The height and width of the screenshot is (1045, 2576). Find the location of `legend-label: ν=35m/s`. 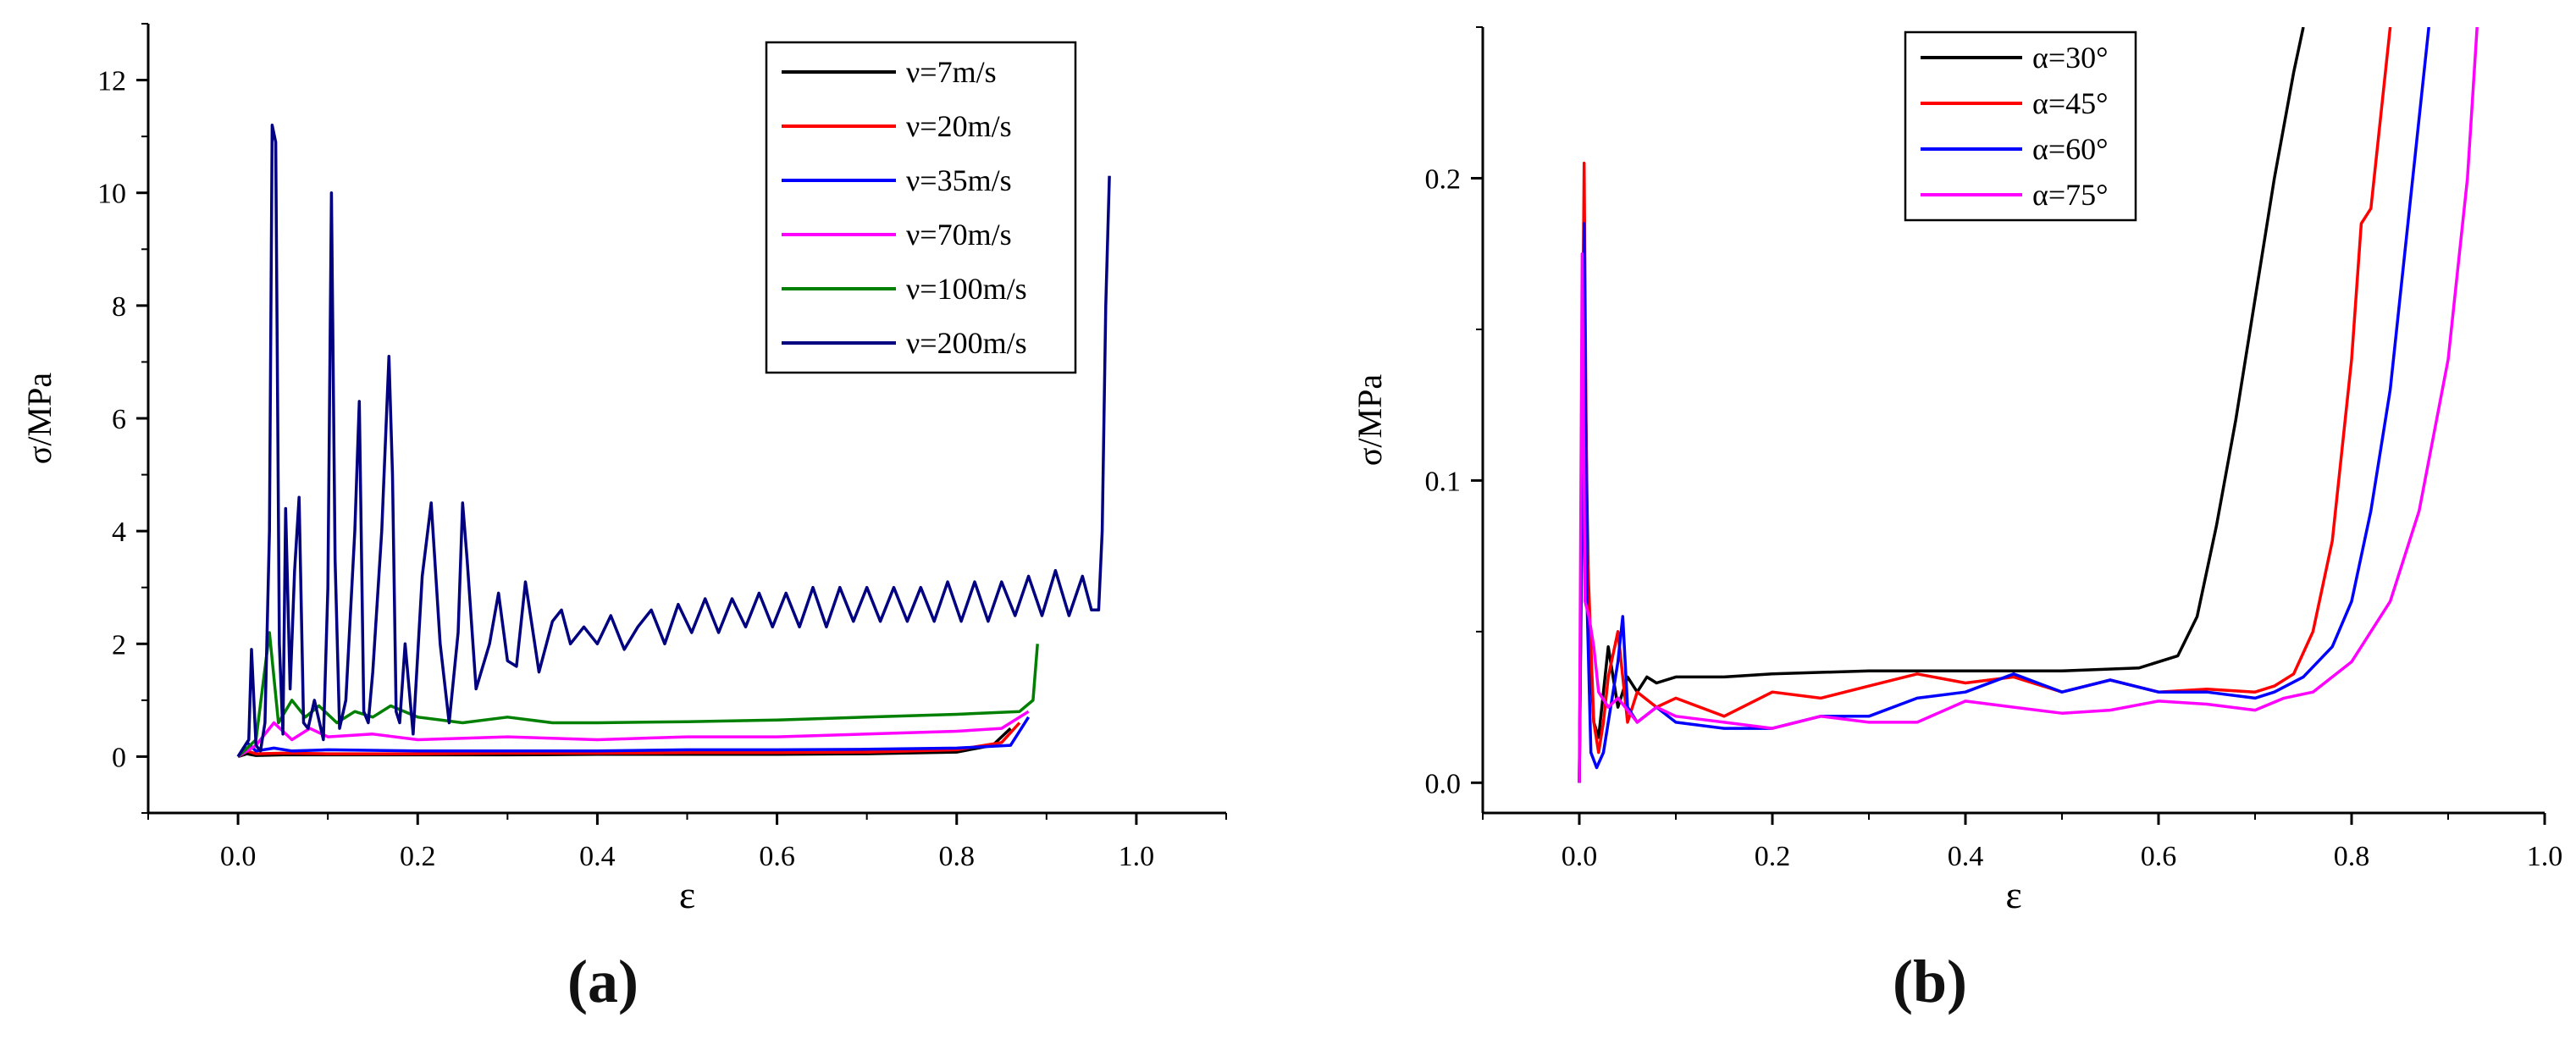

legend-label: ν=35m/s is located at coordinates (959, 180).